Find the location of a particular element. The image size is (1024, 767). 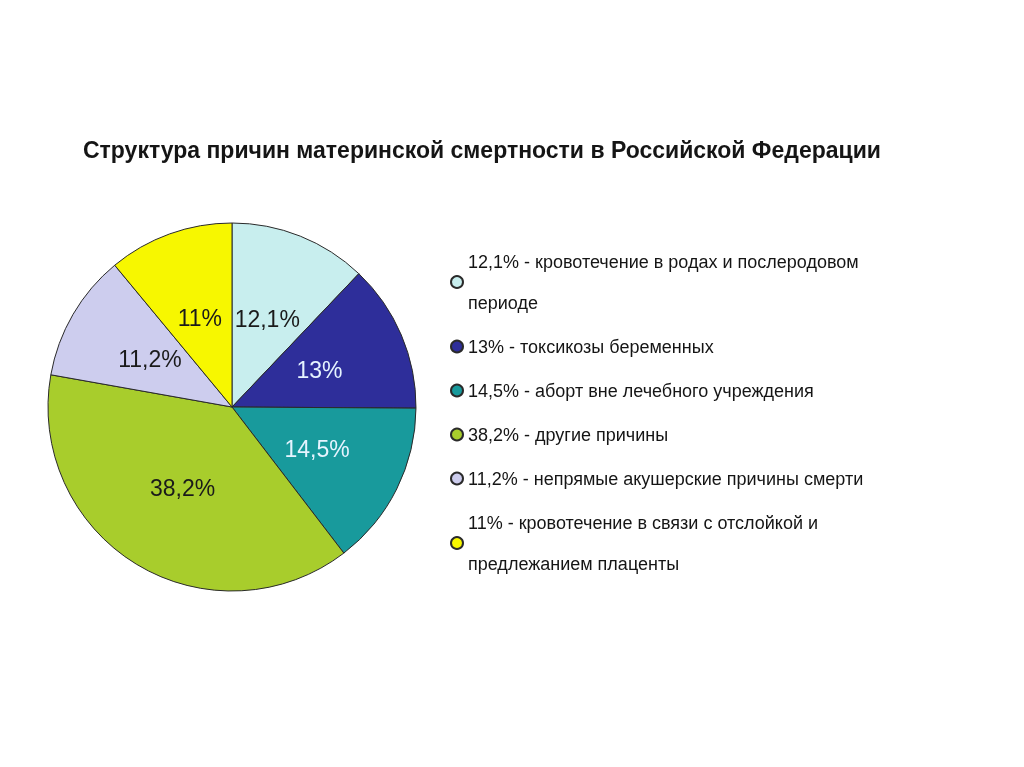

data-label: 11,2% is located at coordinates (150, 359).